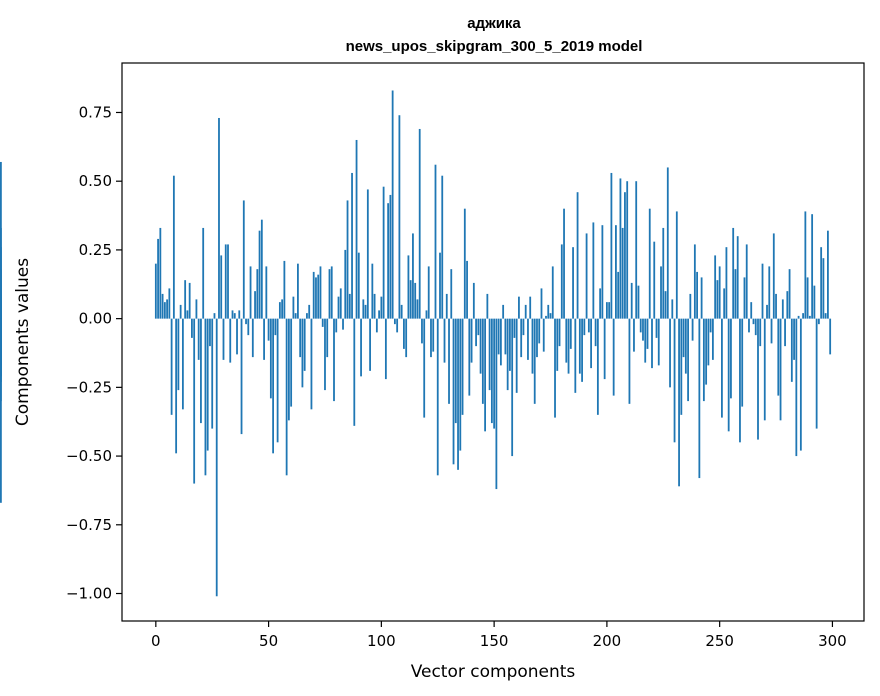  What do you see at coordinates (95, 181) in the screenshot?
I see `y-tick-label: 0.50` at bounding box center [95, 181].